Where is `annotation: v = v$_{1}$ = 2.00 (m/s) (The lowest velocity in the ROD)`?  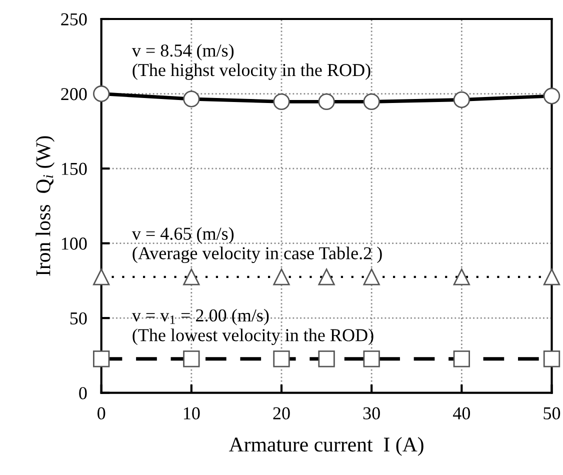
annotation: v = v$_{1}$ = 2.00 (m/s) (The lowest velocity in the ROD) is located at coordinates (253, 326).